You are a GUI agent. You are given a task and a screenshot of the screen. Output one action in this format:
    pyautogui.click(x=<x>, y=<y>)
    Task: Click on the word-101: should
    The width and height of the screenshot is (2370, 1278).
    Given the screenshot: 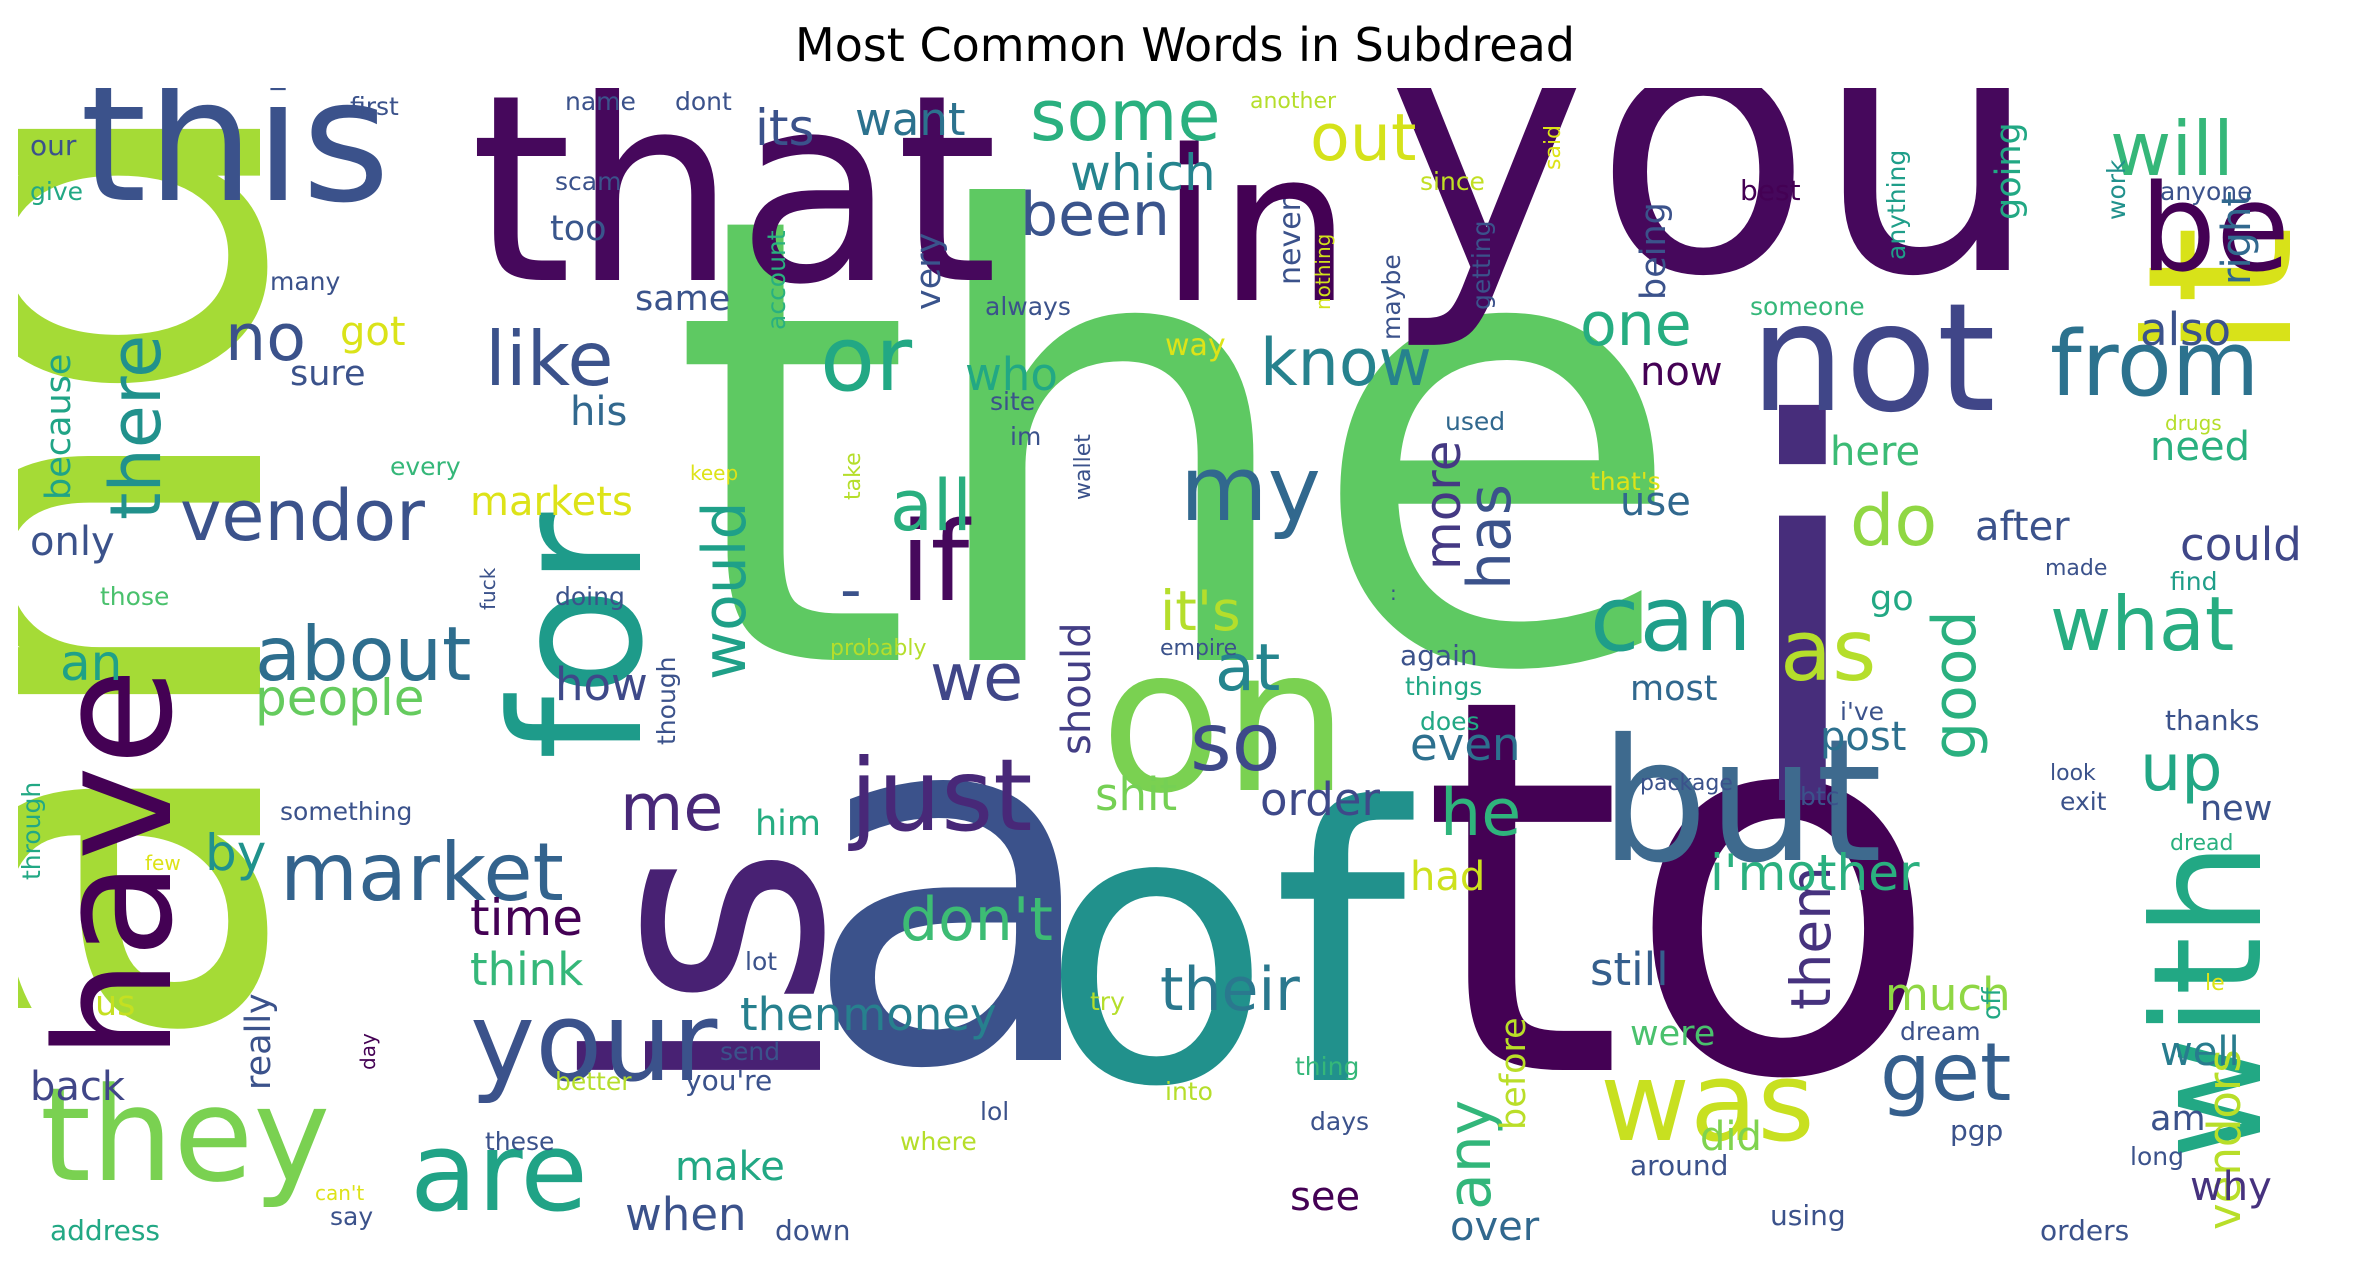 What is the action you would take?
    pyautogui.click(x=1077, y=688)
    